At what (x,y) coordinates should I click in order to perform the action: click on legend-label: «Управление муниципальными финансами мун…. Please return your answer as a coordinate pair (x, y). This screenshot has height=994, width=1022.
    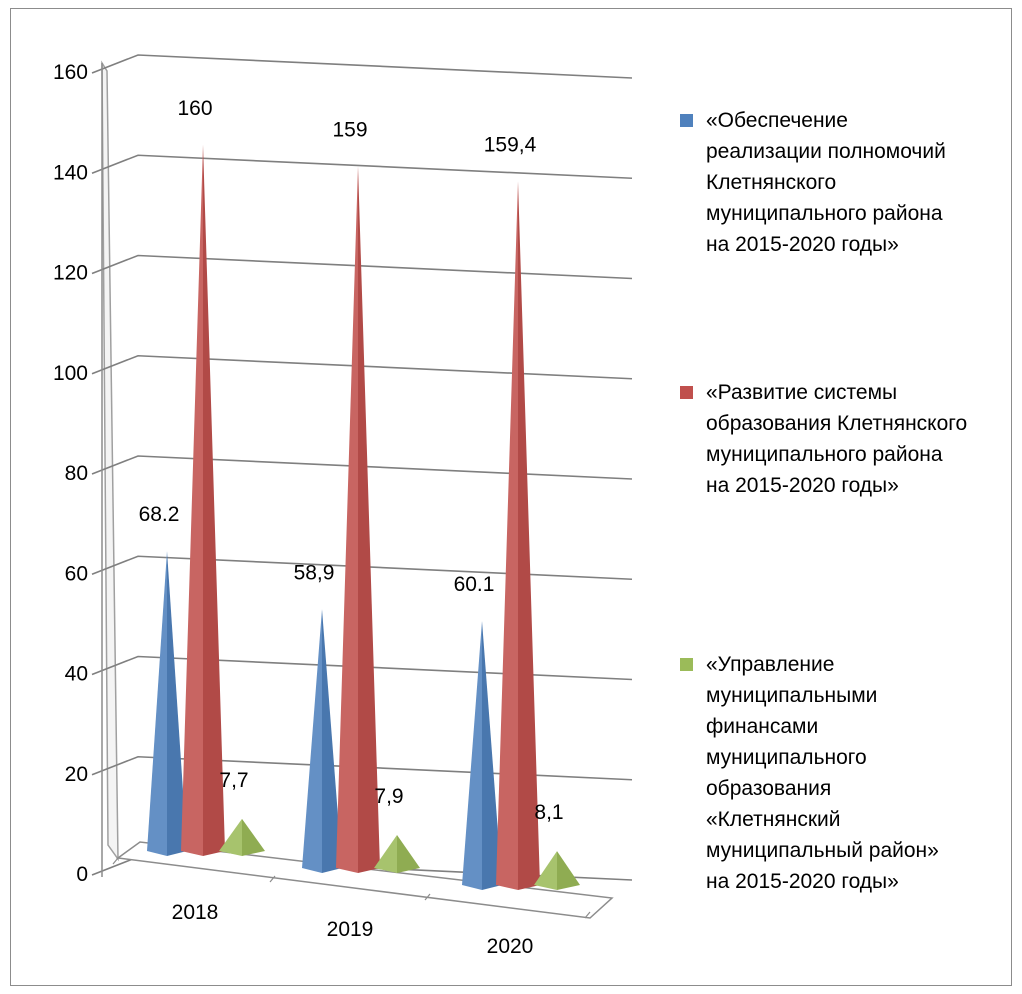
    Looking at the image, I should click on (822, 773).